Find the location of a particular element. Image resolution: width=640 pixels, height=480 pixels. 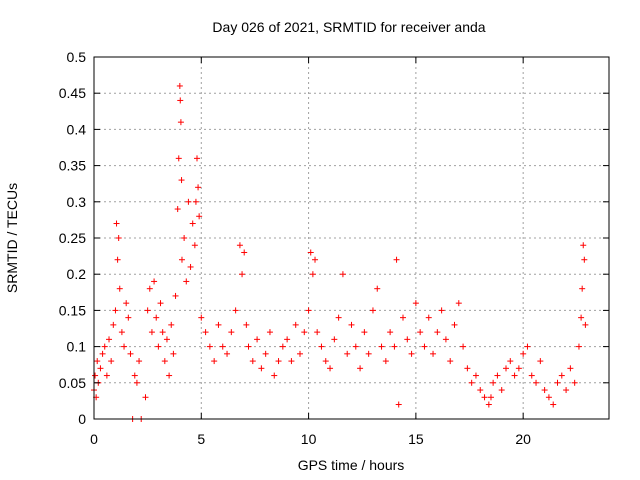

x-tick-label: 0 is located at coordinates (94, 439).